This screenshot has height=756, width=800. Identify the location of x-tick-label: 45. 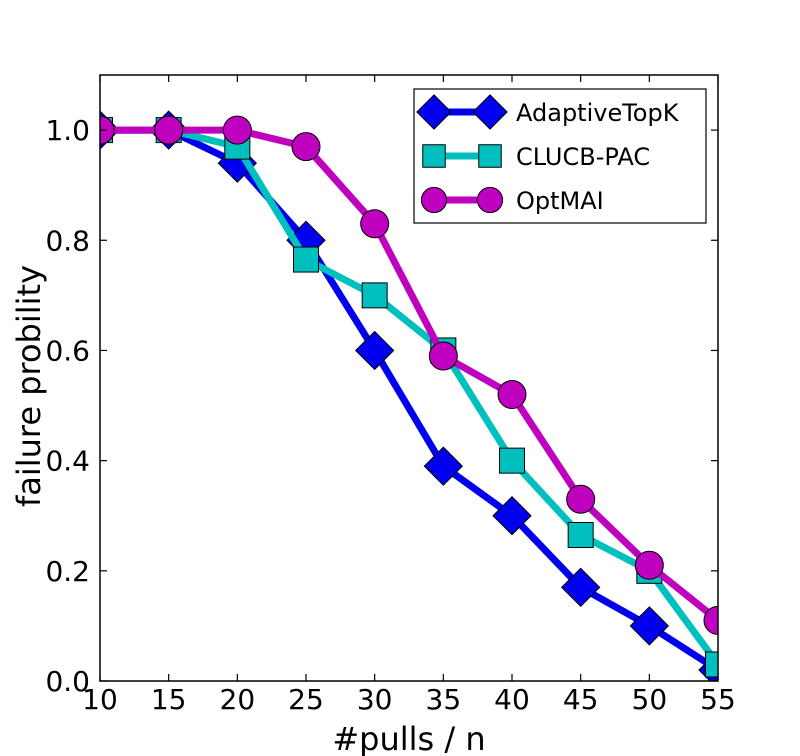
(581, 699).